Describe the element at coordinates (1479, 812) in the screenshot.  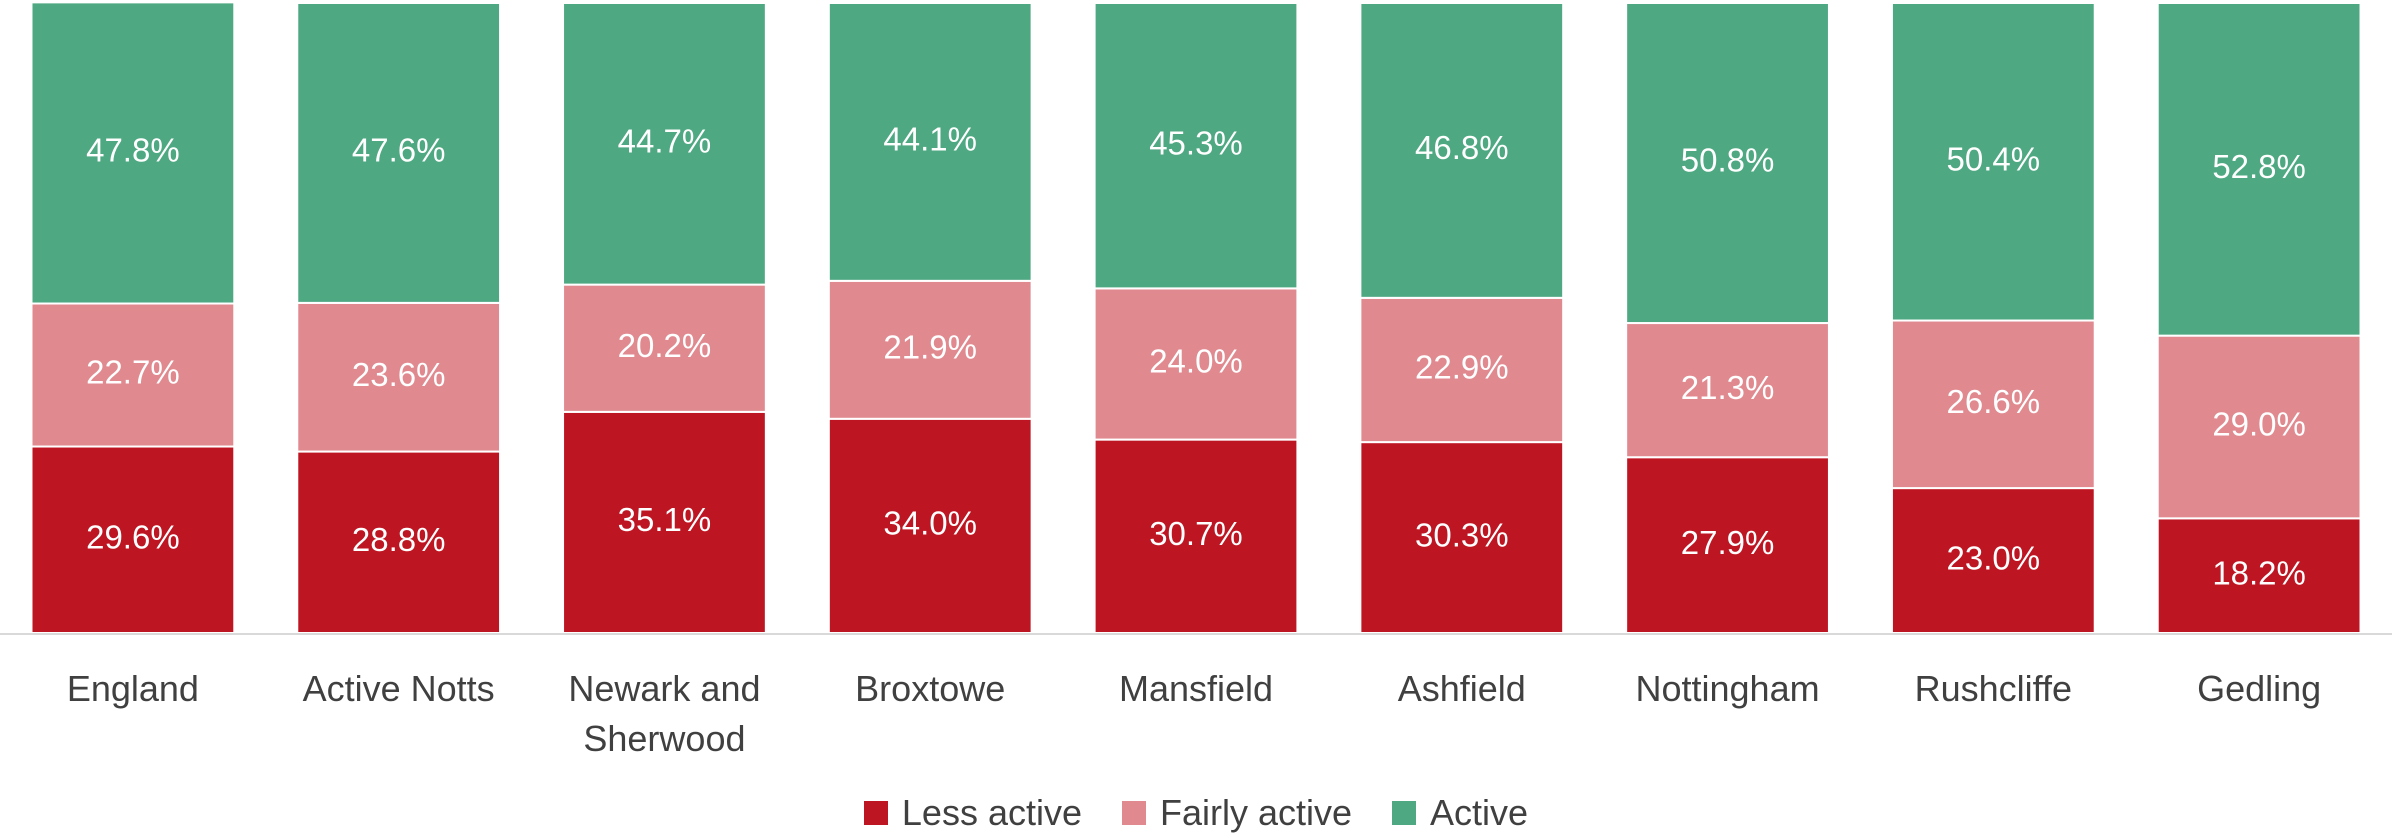
I see `legend-label: Active` at that location.